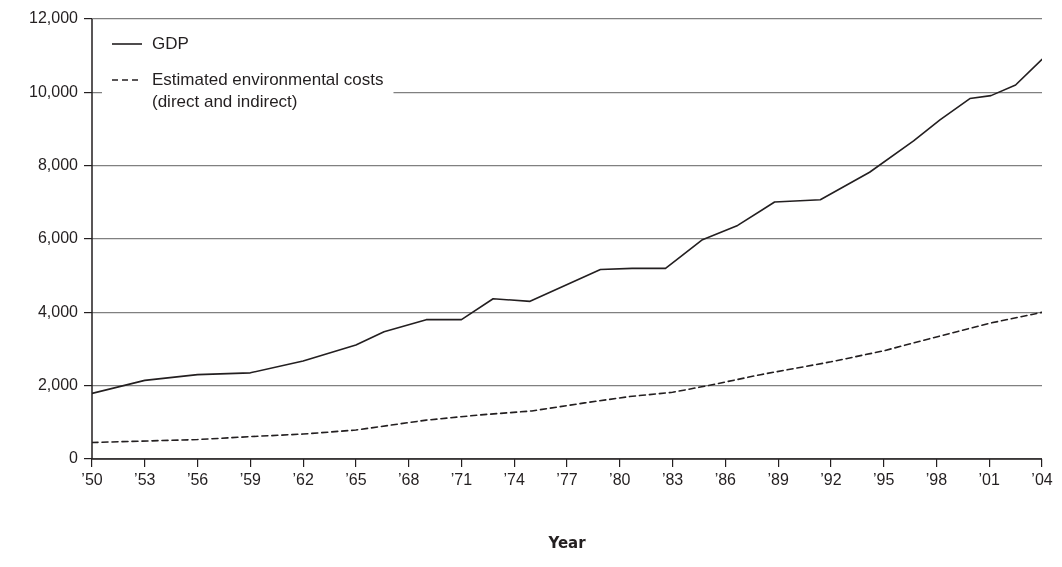 Image resolution: width=1062 pixels, height=567 pixels. I want to click on x-tick-label: ’62, so click(303, 480).